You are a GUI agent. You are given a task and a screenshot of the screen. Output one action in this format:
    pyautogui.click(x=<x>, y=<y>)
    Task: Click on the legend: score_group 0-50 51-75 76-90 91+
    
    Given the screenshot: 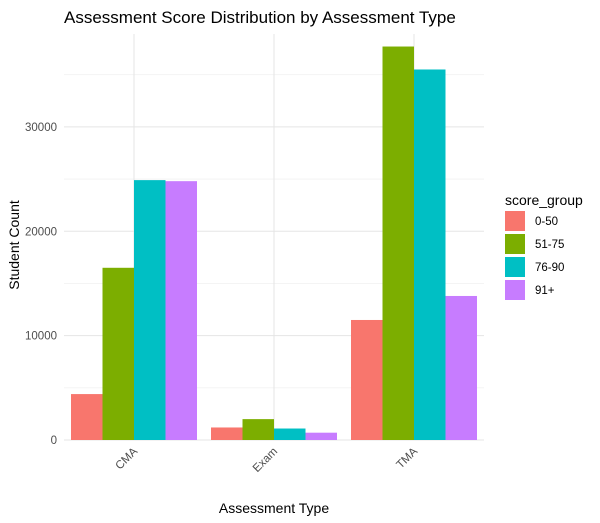 What is the action you would take?
    pyautogui.click(x=544, y=246)
    